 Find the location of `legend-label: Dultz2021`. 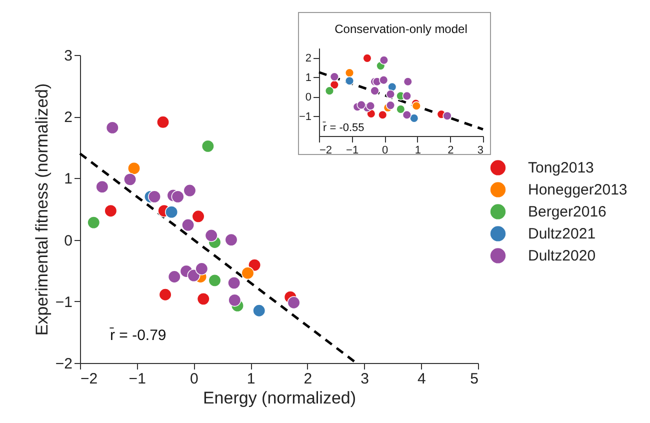

legend-label: Dultz2021 is located at coordinates (562, 234).